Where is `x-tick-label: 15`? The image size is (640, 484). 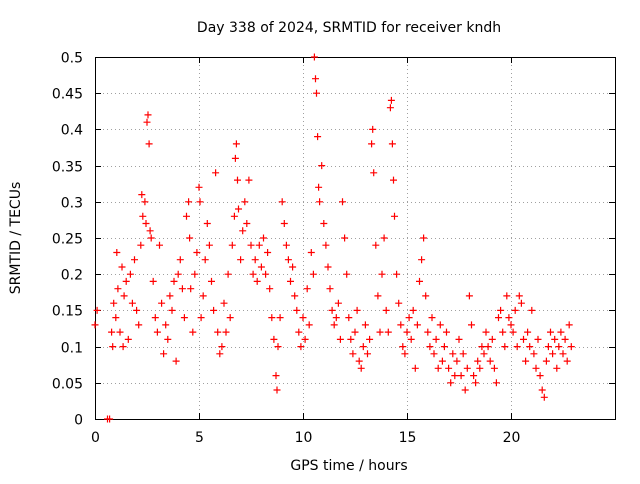 x-tick-label: 15 is located at coordinates (408, 438).